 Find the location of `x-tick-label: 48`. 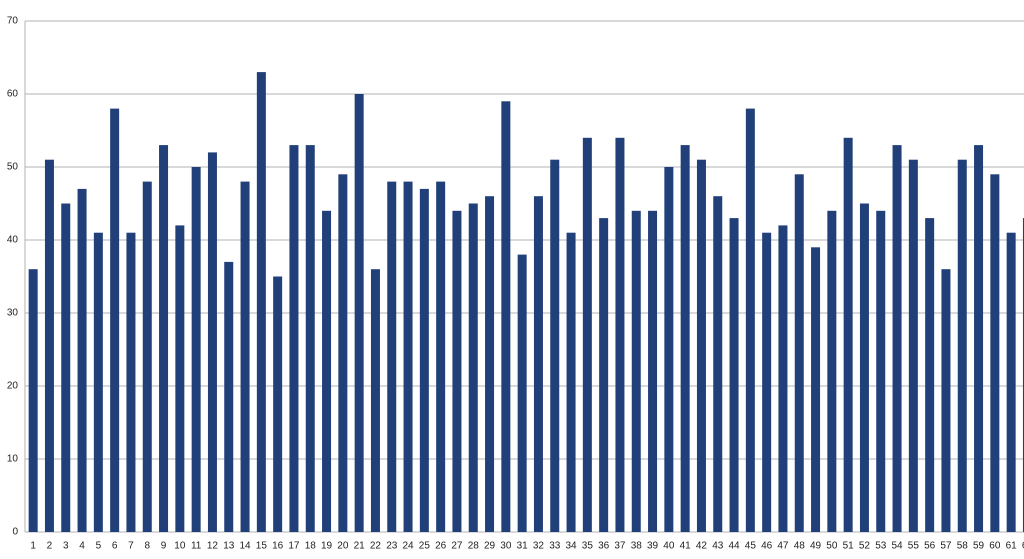

x-tick-label: 48 is located at coordinates (800, 546).